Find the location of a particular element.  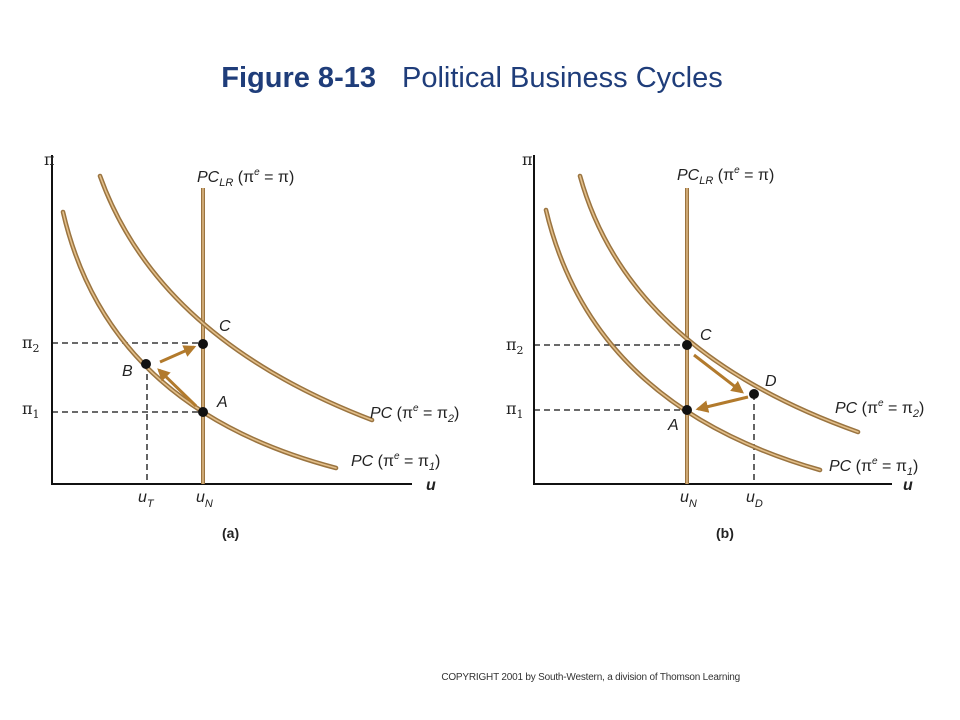

panel-b-y-axis-label: π is located at coordinates (527, 159).